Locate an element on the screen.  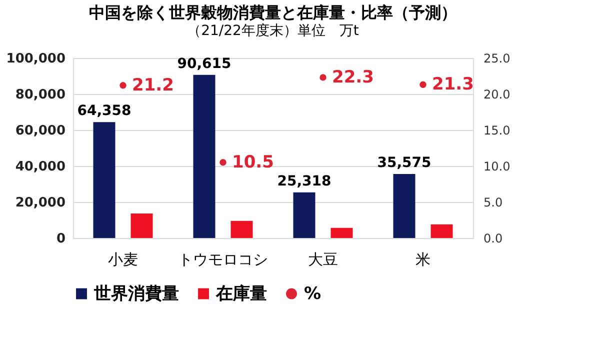
y-tick-label: 100,000 is located at coordinates (36, 59).